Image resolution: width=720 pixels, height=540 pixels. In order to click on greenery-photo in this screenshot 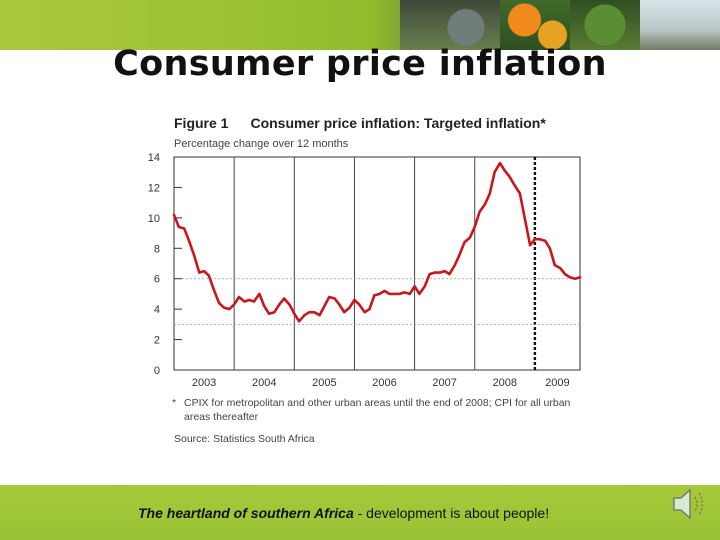, I will do `click(605, 25)`.